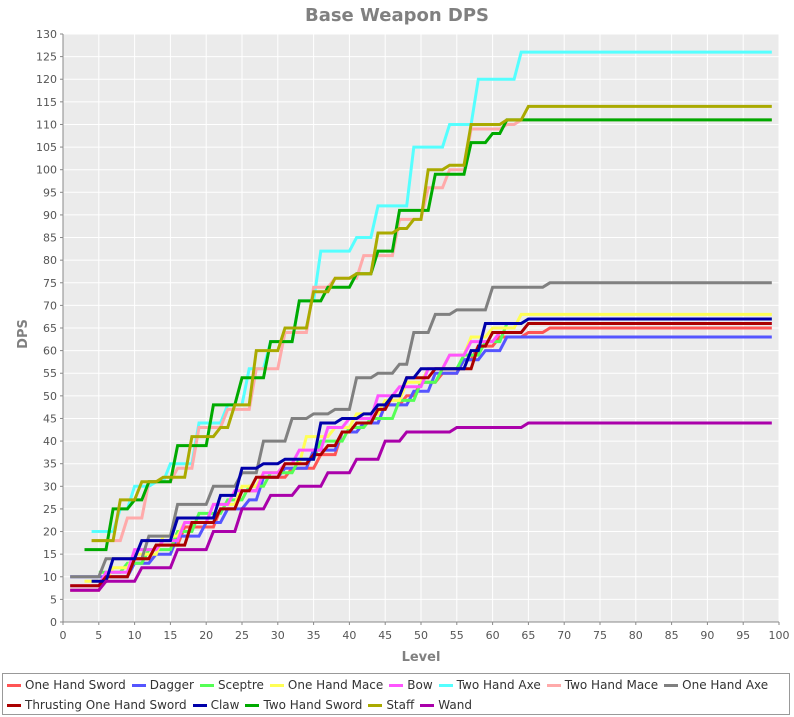  I want to click on x-tick-label: 15, so click(170, 635).